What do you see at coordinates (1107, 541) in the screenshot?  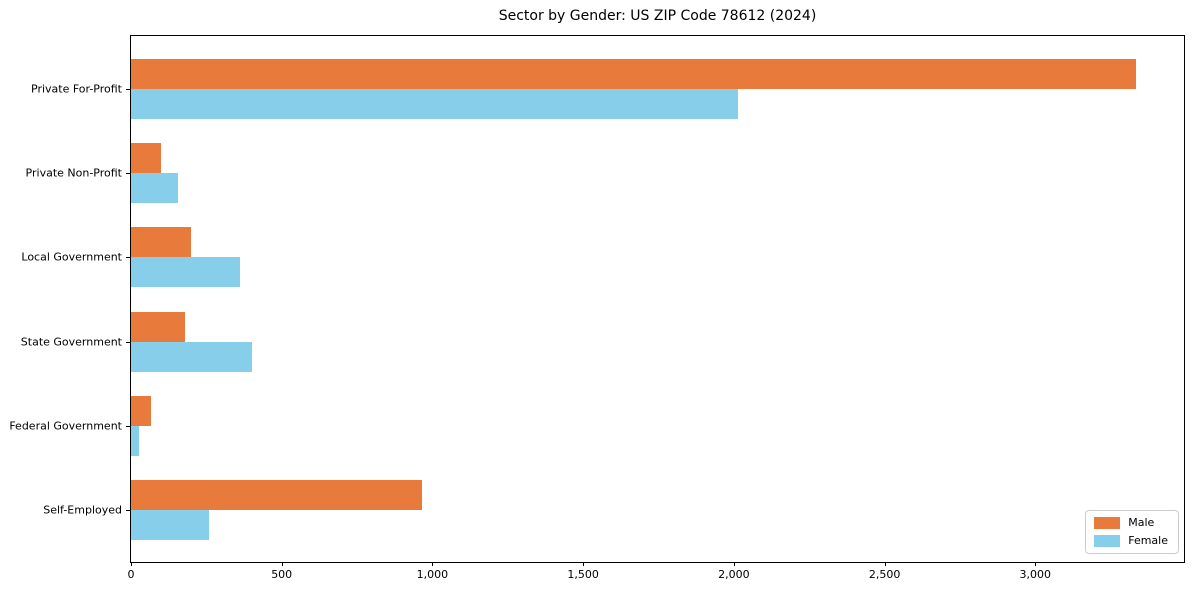 I see `legend-swatch-female-icon` at bounding box center [1107, 541].